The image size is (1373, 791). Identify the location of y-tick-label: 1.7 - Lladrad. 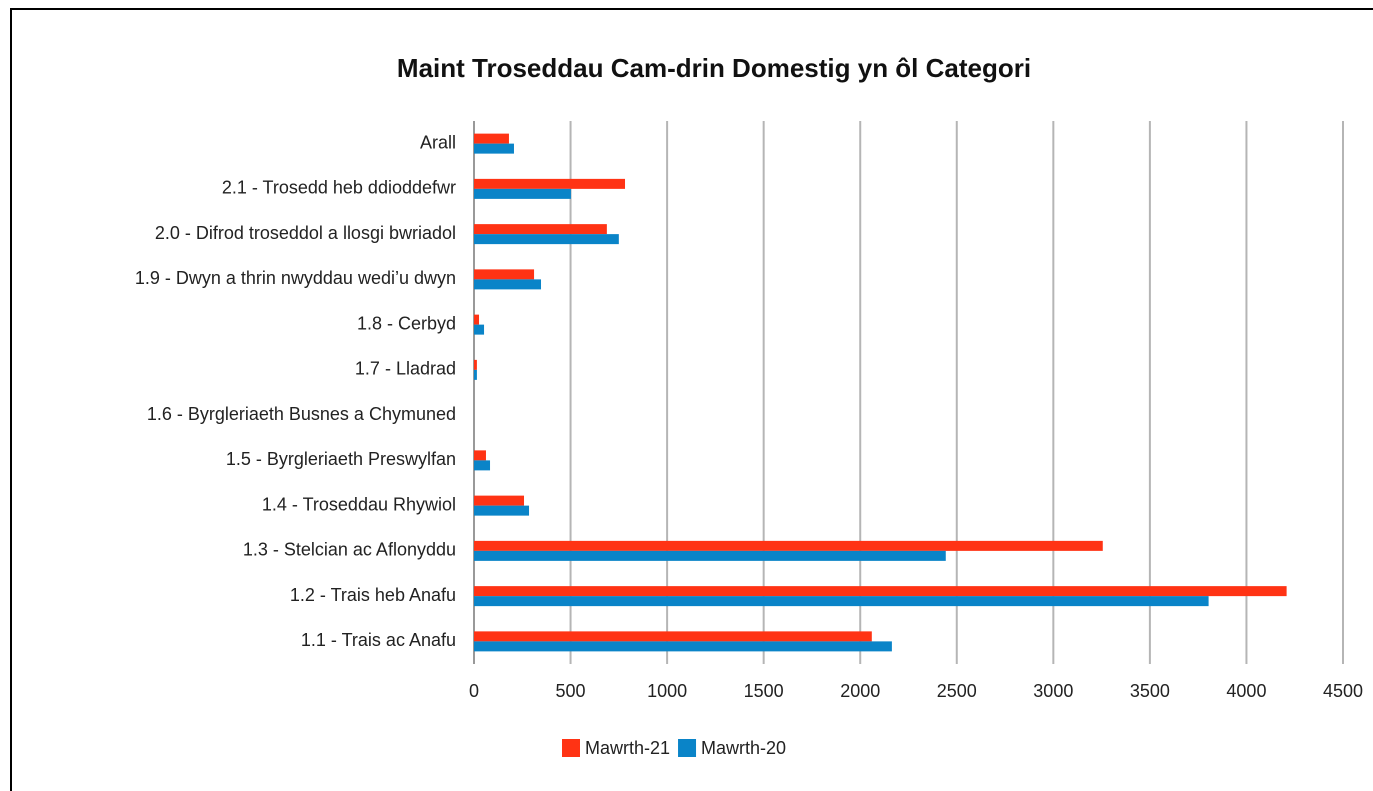
(405, 369).